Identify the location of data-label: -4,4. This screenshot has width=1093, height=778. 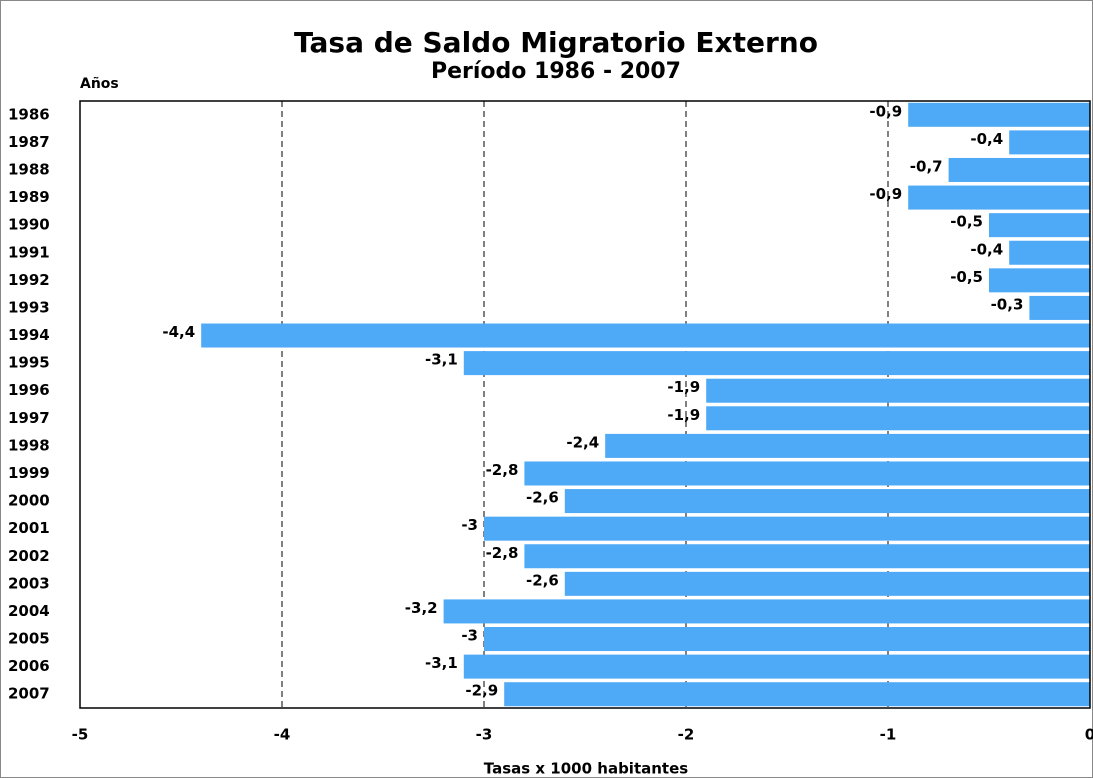
(178, 332).